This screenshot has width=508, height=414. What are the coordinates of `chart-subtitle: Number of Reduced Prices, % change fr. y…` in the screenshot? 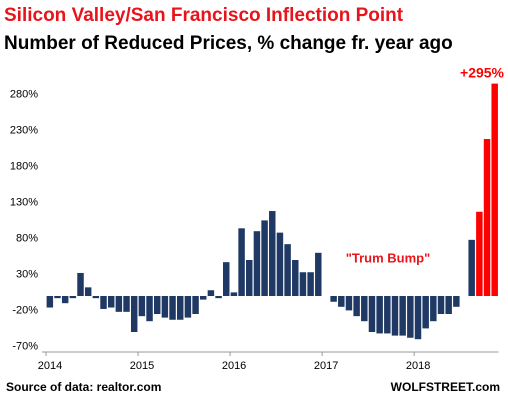 It's located at (228, 43).